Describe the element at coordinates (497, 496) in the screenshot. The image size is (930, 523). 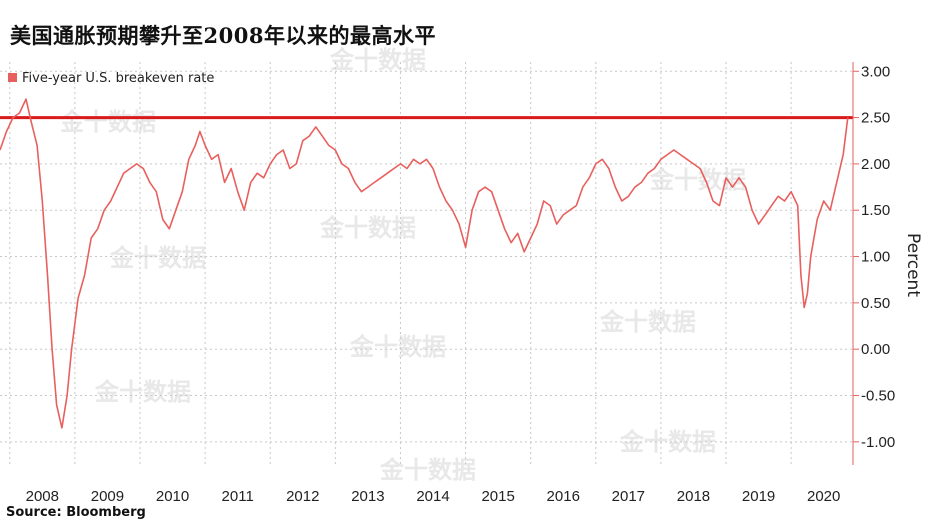
I see `x-tick-label: 2015` at that location.